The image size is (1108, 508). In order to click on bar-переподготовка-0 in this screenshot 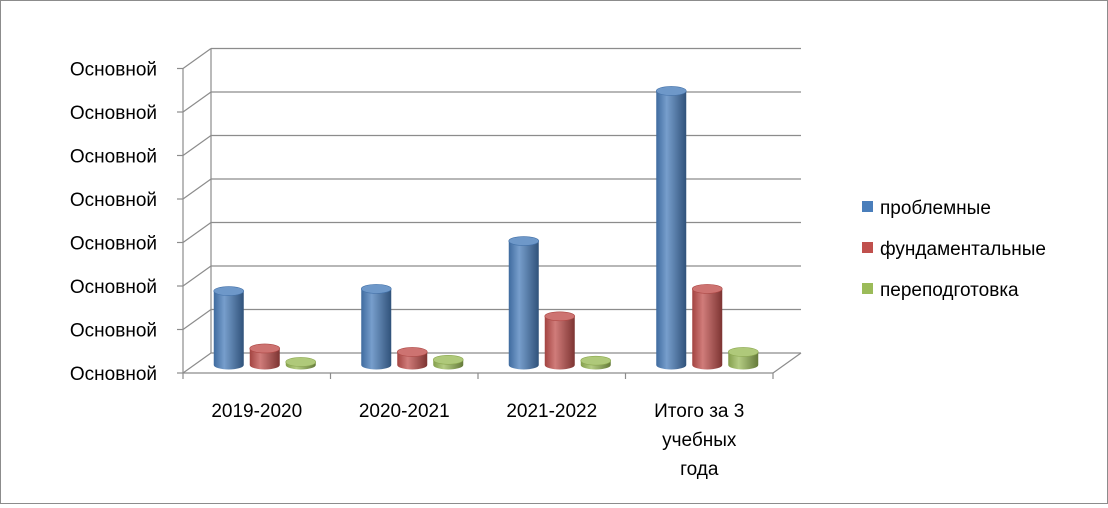, I will do `click(301, 363)`.